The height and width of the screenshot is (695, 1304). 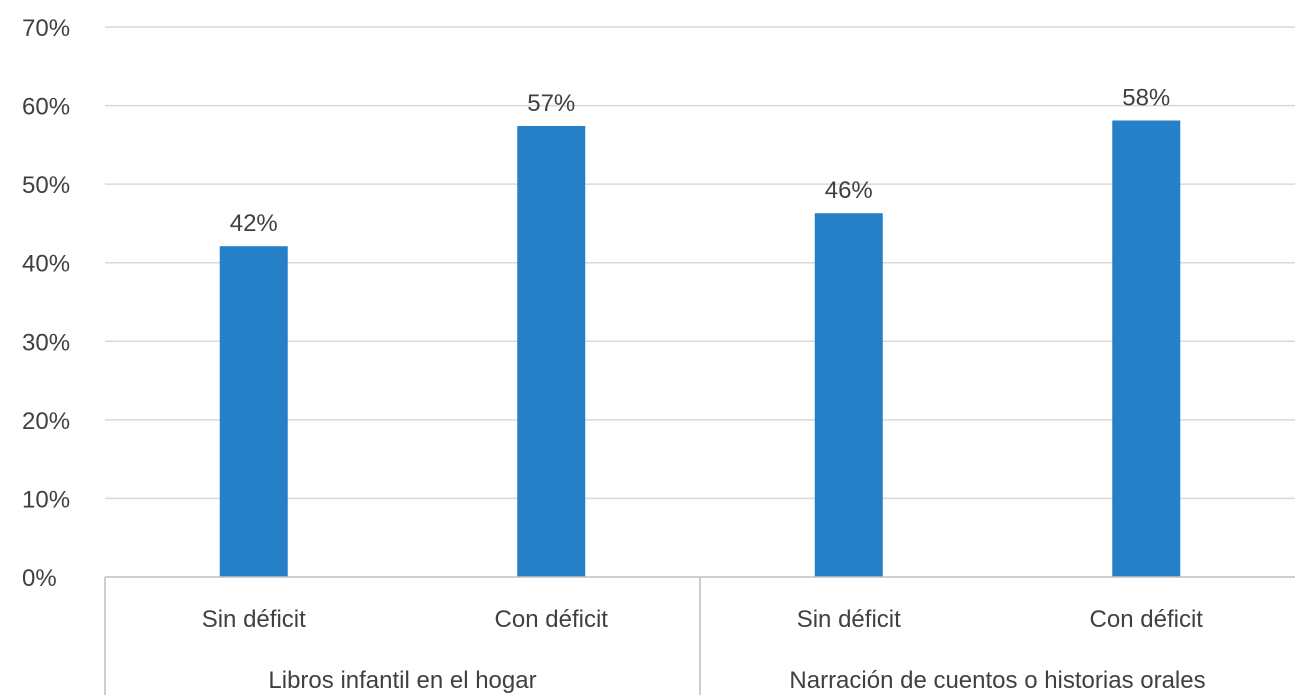 I want to click on y-tick-label: 40%, so click(x=46, y=264).